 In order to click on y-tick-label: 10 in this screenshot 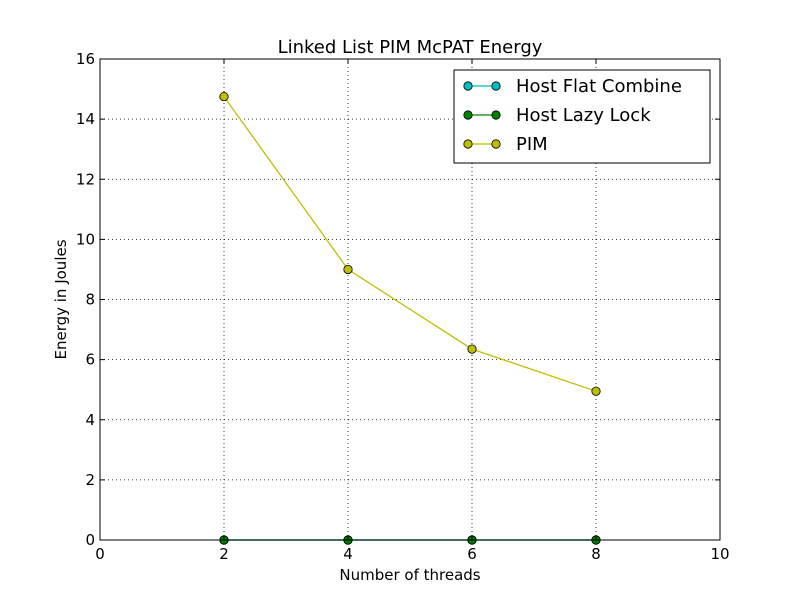, I will do `click(85, 239)`.